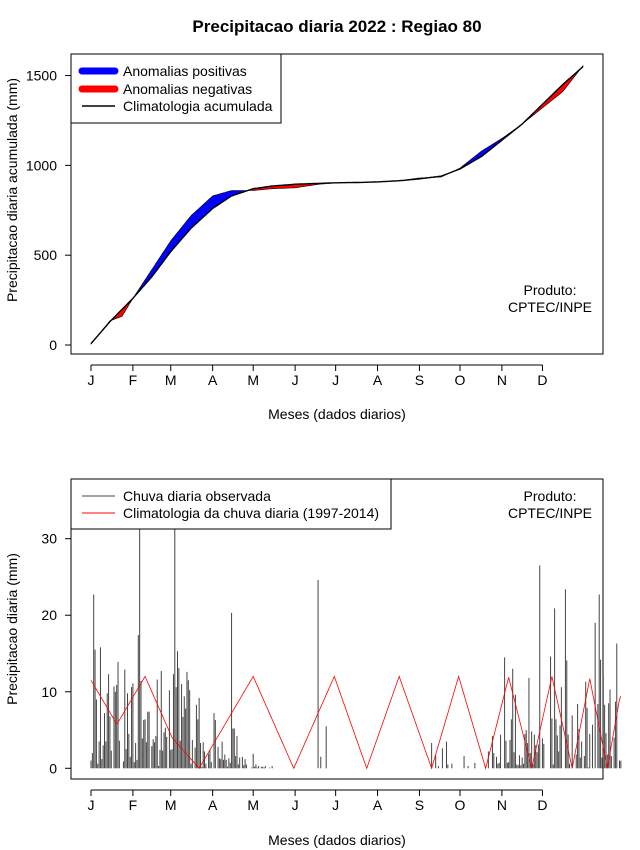 This screenshot has height=850, width=640. Describe the element at coordinates (337, 840) in the screenshot. I see `chart2-x-label: Meses (dados diarios)` at that location.